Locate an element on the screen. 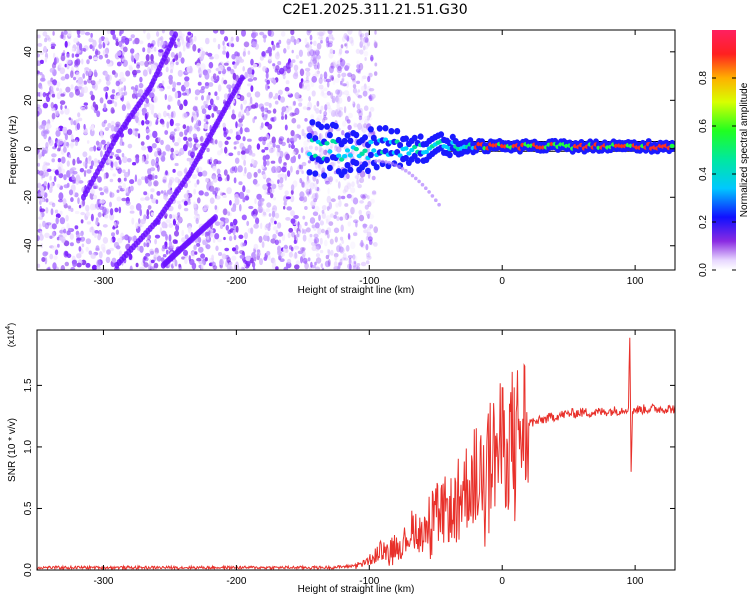 The image size is (750, 600). snr-multiplier: (x104) is located at coordinates (10, 335).